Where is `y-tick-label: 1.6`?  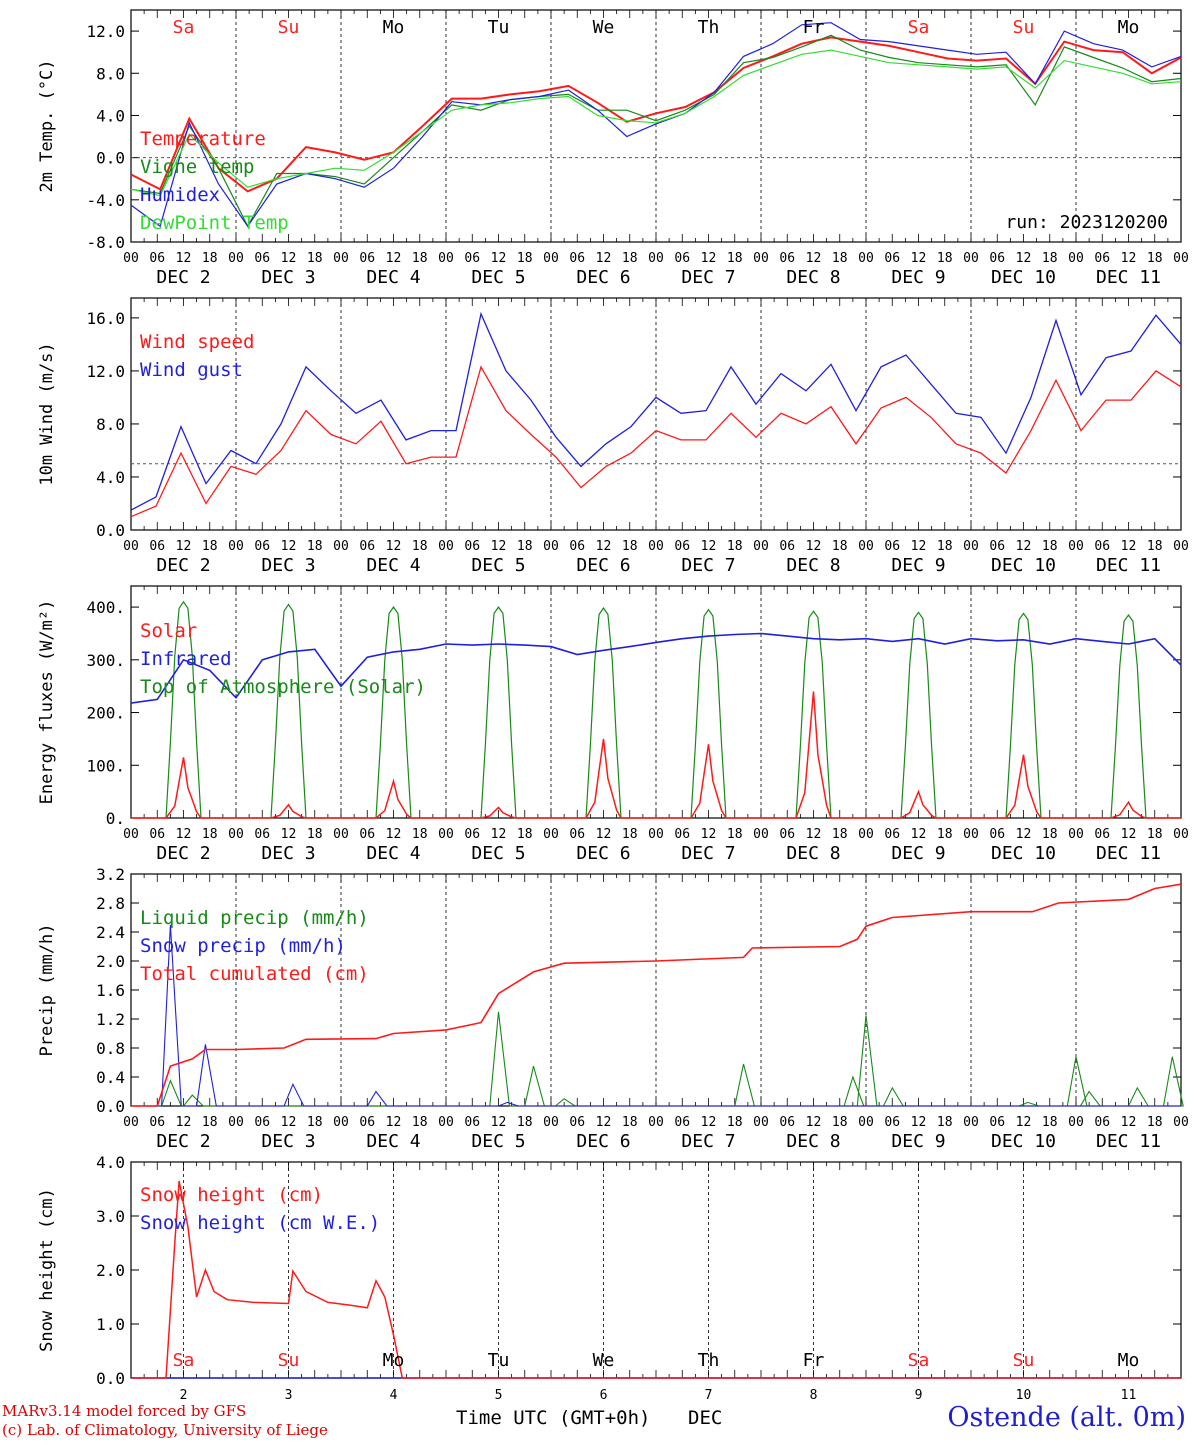 y-tick-label: 1.6 is located at coordinates (110, 990).